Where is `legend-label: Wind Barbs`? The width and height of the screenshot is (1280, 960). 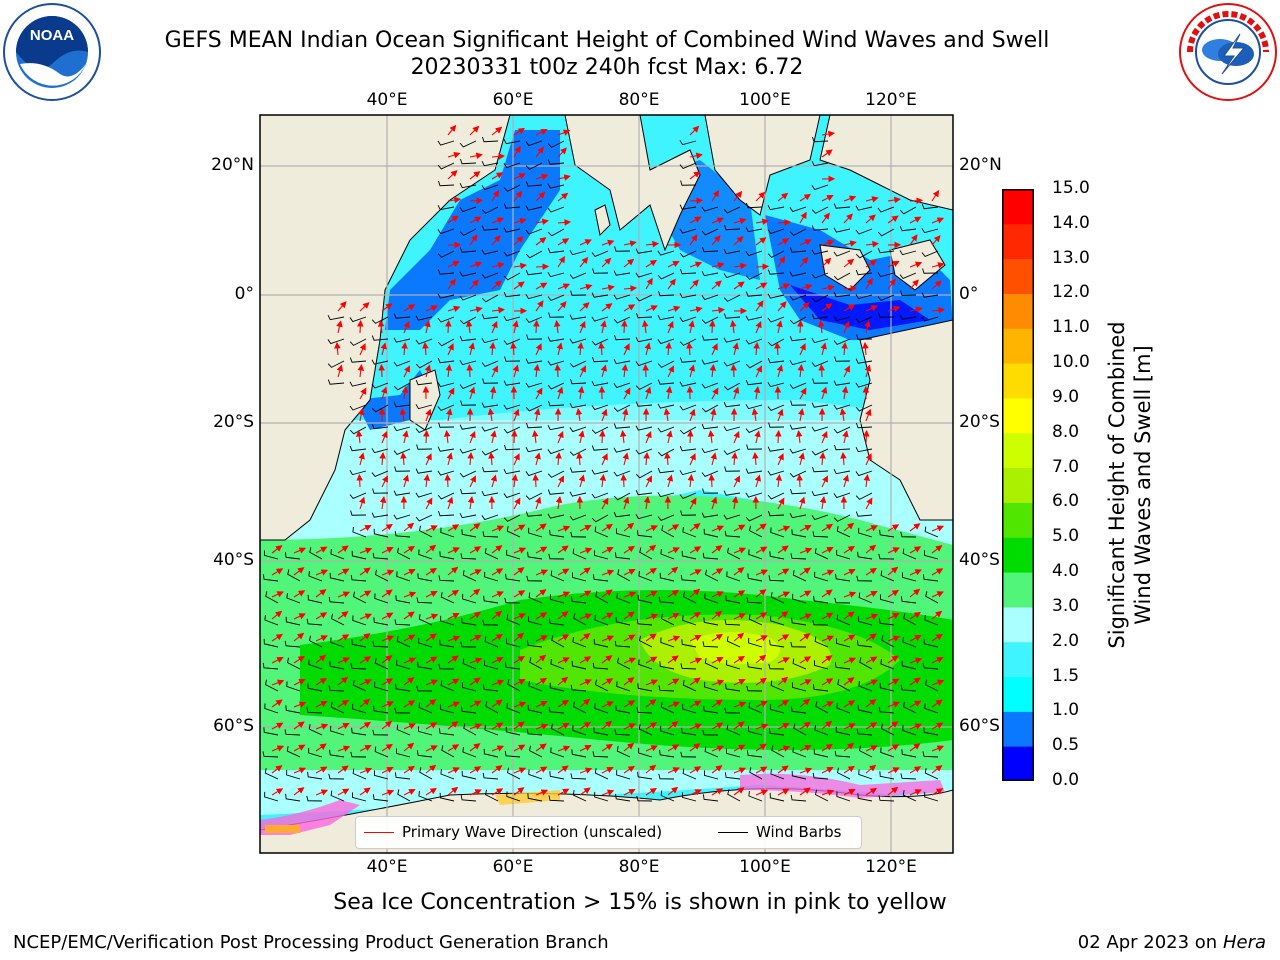
legend-label: Wind Barbs is located at coordinates (799, 832).